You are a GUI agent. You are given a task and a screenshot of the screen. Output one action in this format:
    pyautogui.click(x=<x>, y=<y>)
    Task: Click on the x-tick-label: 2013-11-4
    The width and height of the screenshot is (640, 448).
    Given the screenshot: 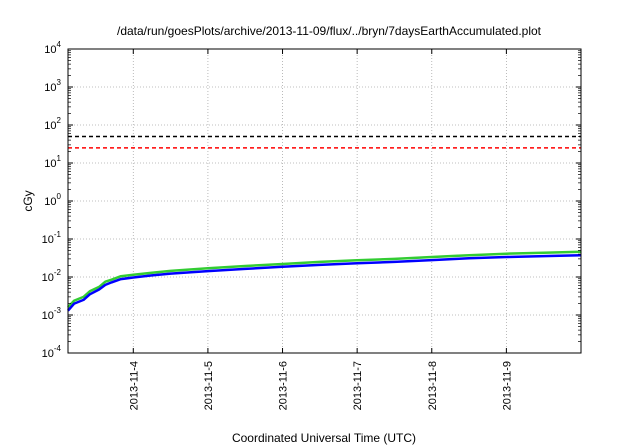 What is the action you would take?
    pyautogui.click(x=134, y=385)
    